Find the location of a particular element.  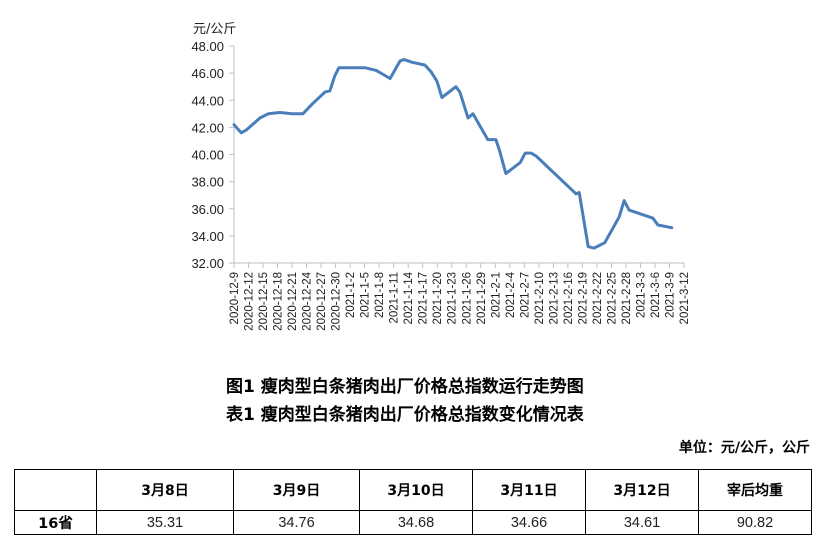

x-tick-label: 2021-2-16 is located at coordinates (569, 298).